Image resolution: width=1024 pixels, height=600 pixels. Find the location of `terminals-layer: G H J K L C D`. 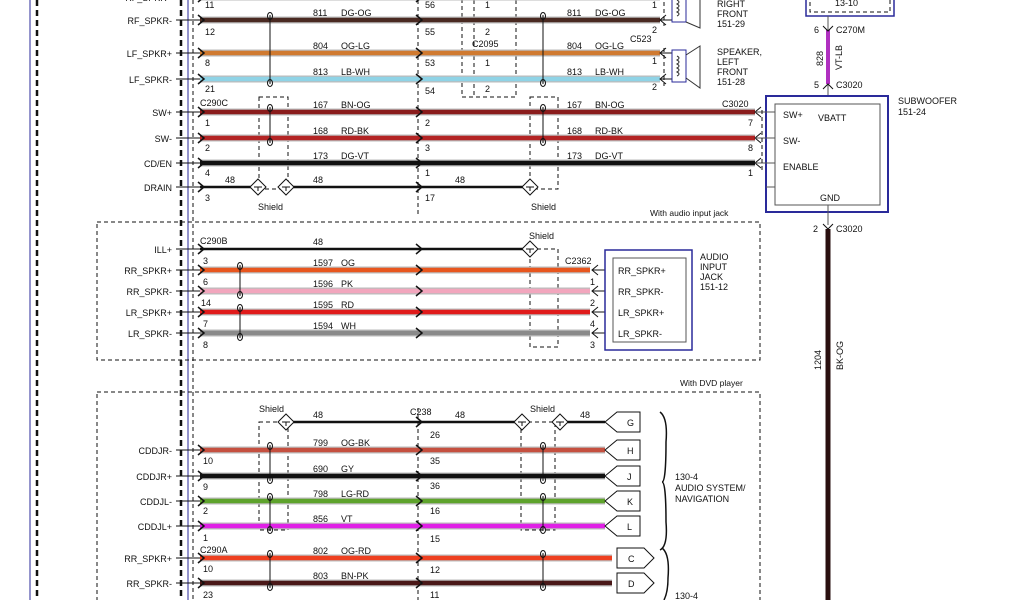

terminals-layer: G H J K L C D is located at coordinates (629, 502).